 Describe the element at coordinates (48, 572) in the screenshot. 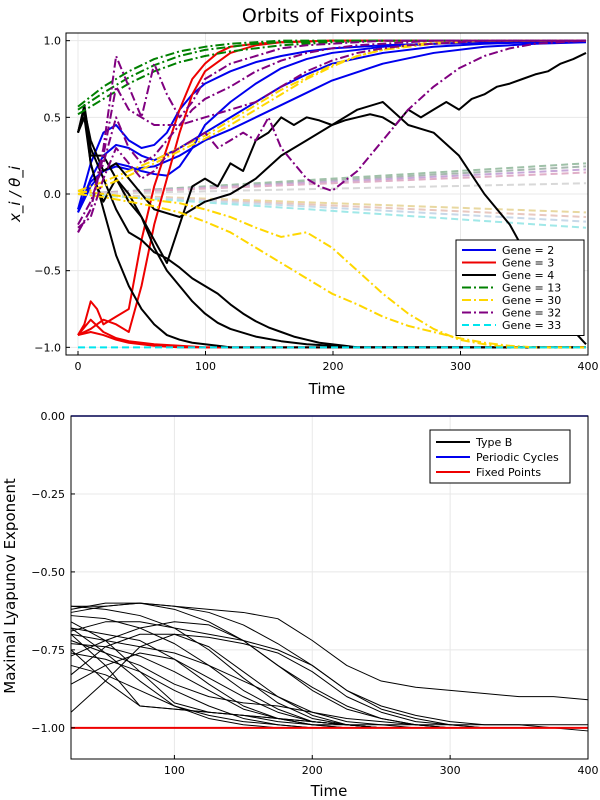

I see `y-tick-label: −0.50` at that location.